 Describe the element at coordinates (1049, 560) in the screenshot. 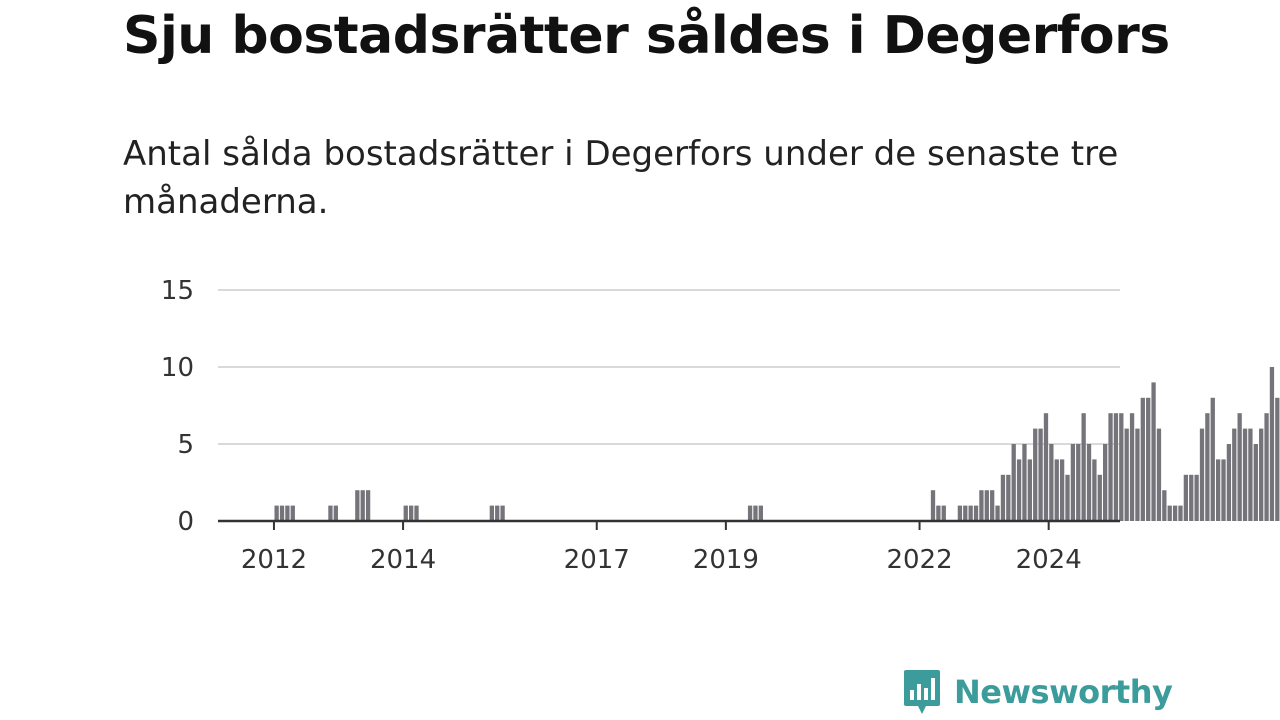

I see `x-tick-label: 2024` at that location.